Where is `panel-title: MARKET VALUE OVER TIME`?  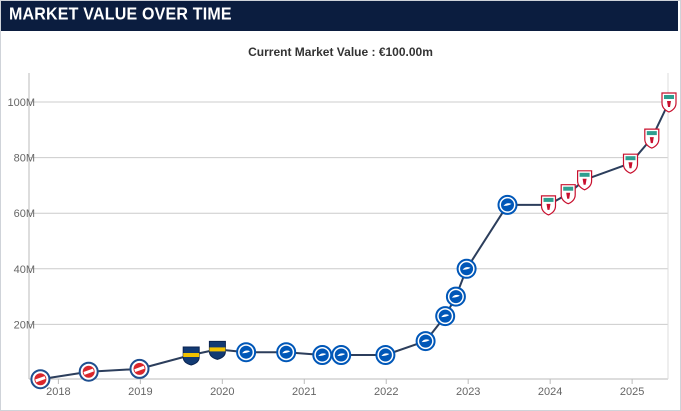 panel-title: MARKET VALUE OVER TIME is located at coordinates (120, 14).